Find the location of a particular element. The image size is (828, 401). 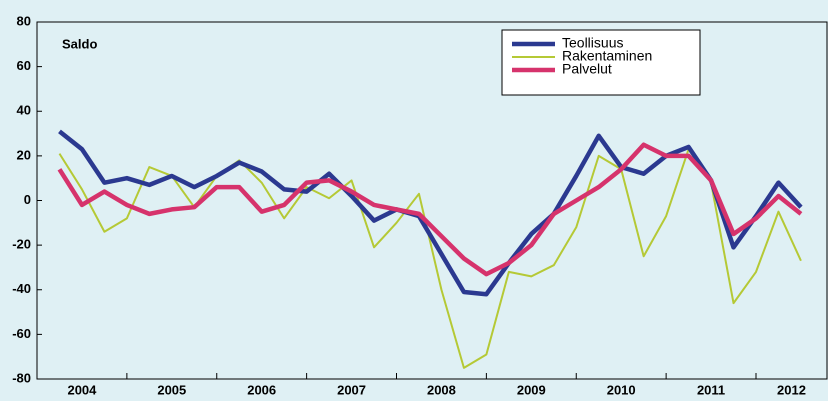

y-tick-label: 20 is located at coordinates (24, 154).